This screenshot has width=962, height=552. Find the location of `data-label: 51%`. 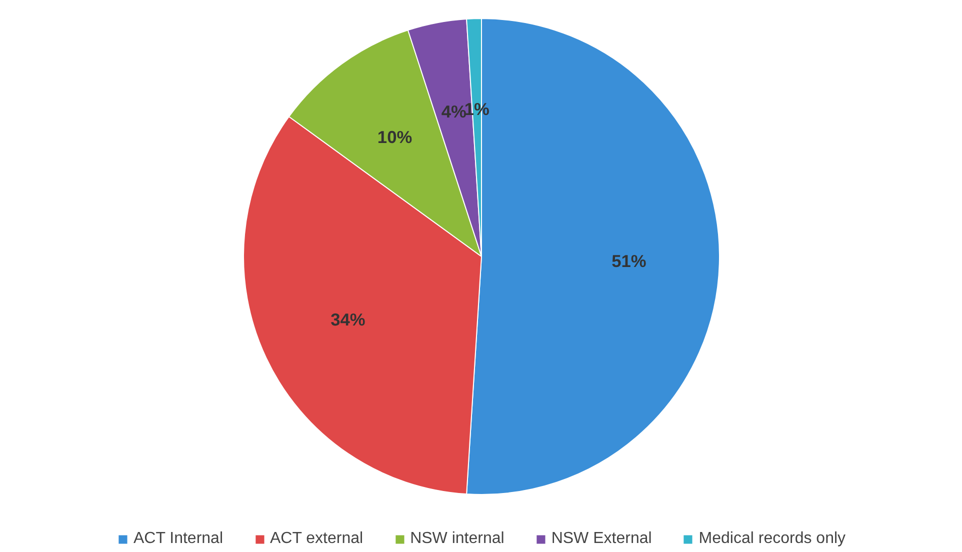

data-label: 51% is located at coordinates (629, 261).